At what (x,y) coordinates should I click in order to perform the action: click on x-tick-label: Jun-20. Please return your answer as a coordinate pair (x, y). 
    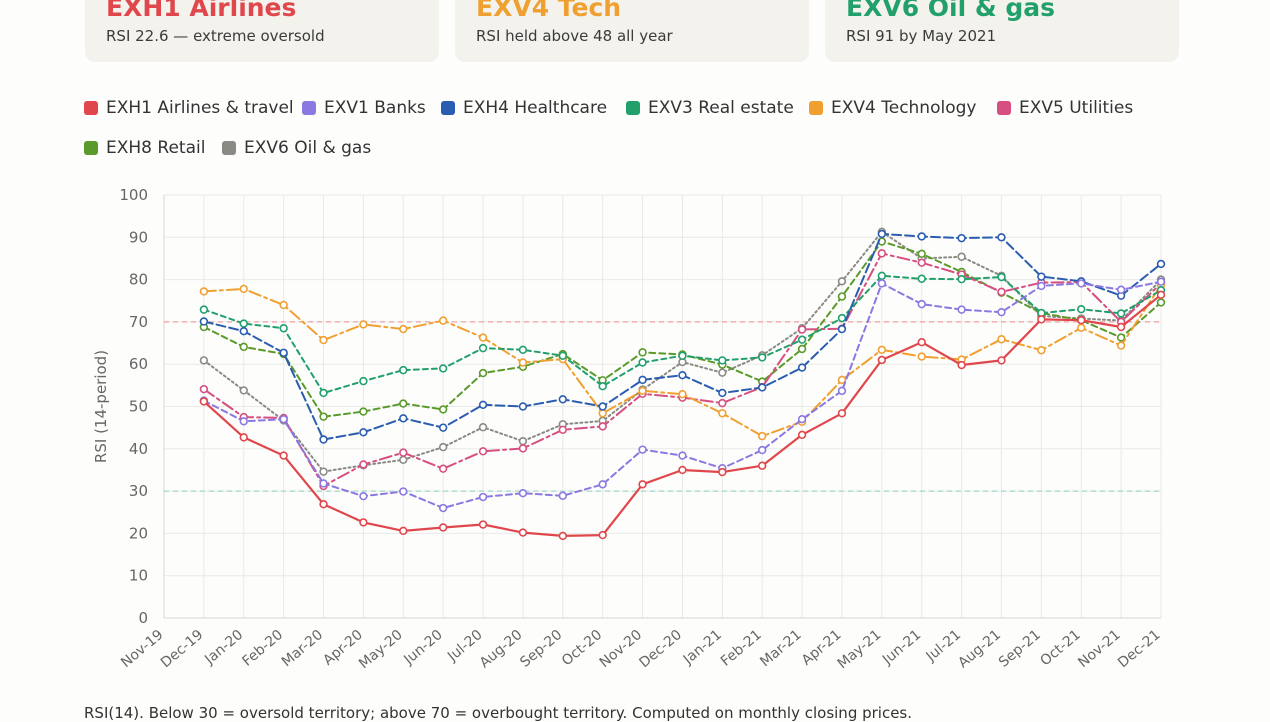
    Looking at the image, I should click on (422, 648).